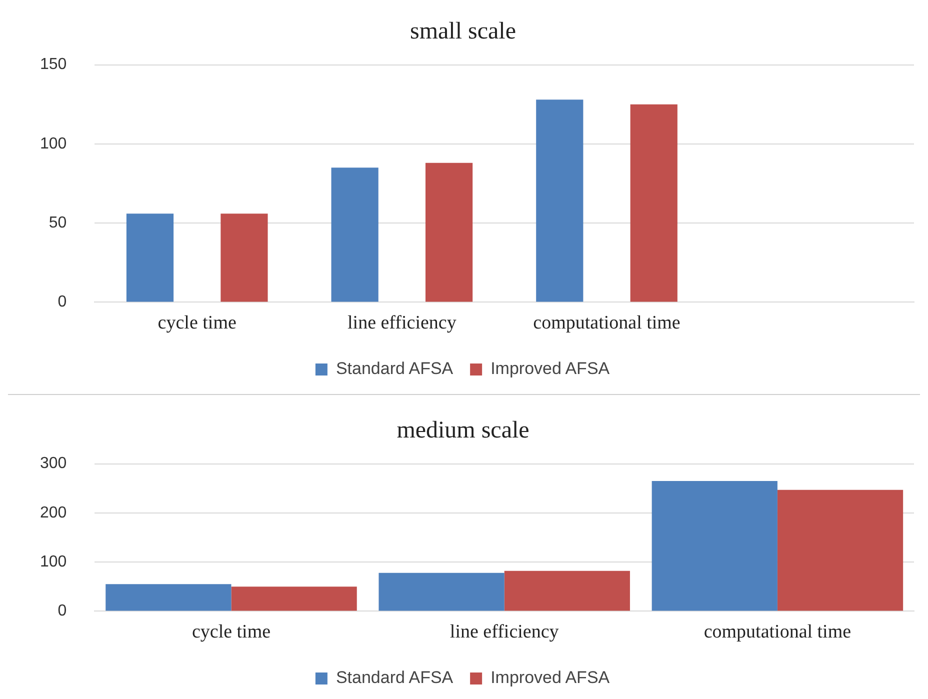 This screenshot has width=928, height=699. What do you see at coordinates (57, 223) in the screenshot?
I see `y-tick-label: 50` at bounding box center [57, 223].